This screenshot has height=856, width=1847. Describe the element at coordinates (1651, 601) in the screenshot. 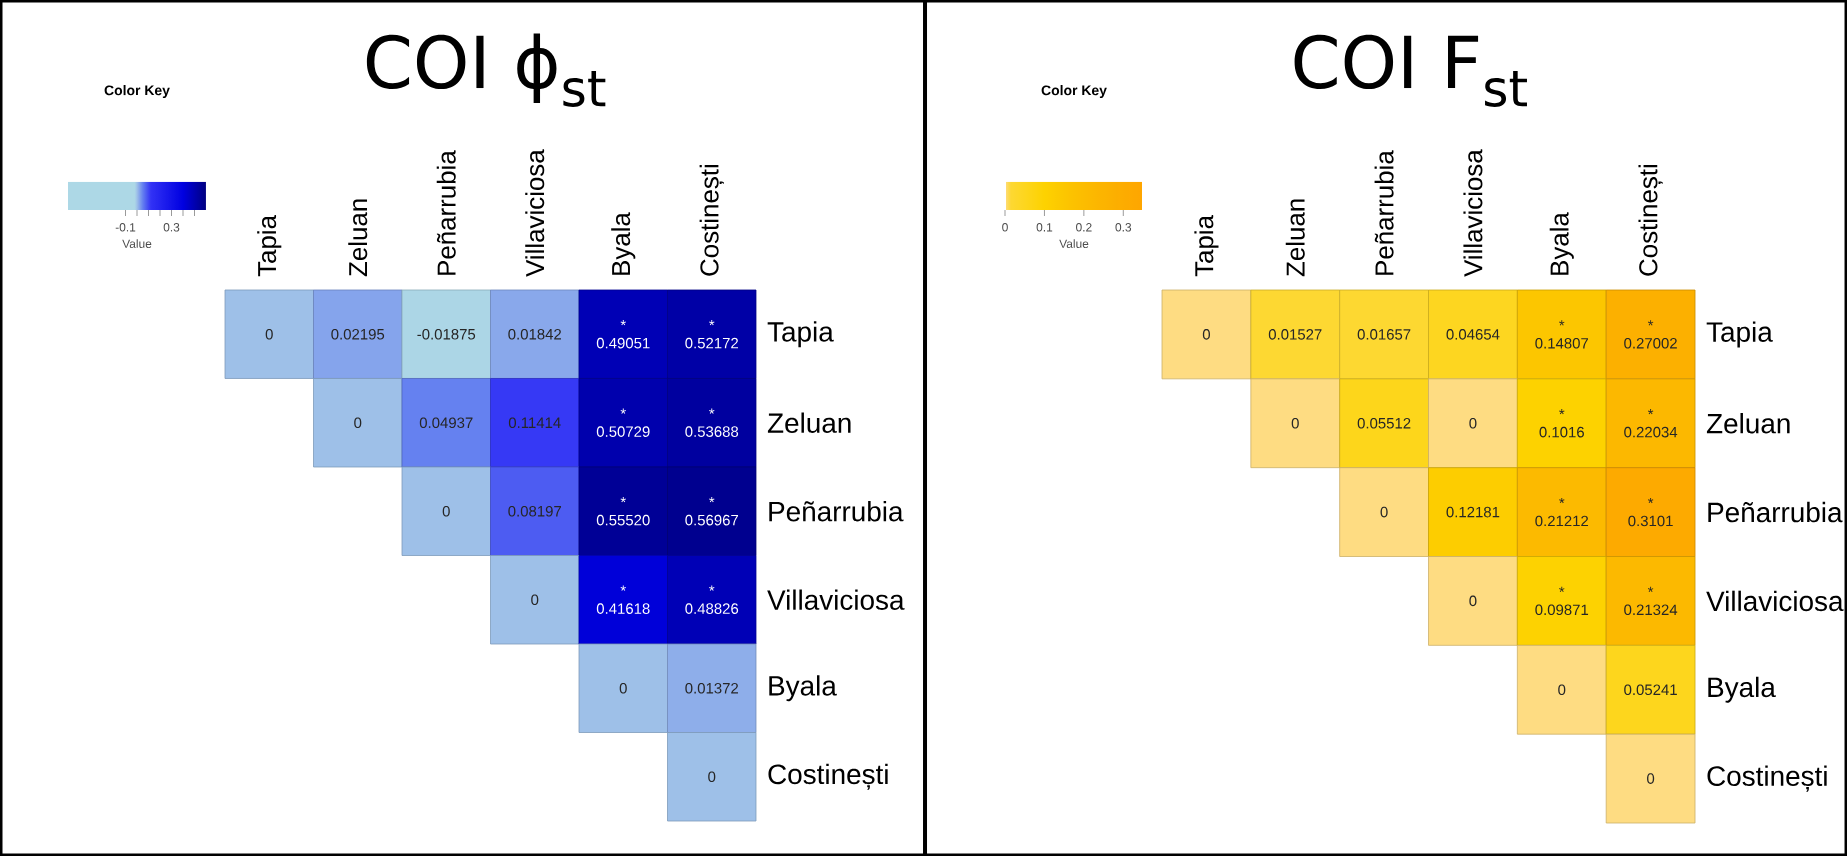

I see `data-label: * 0.21324` at that location.